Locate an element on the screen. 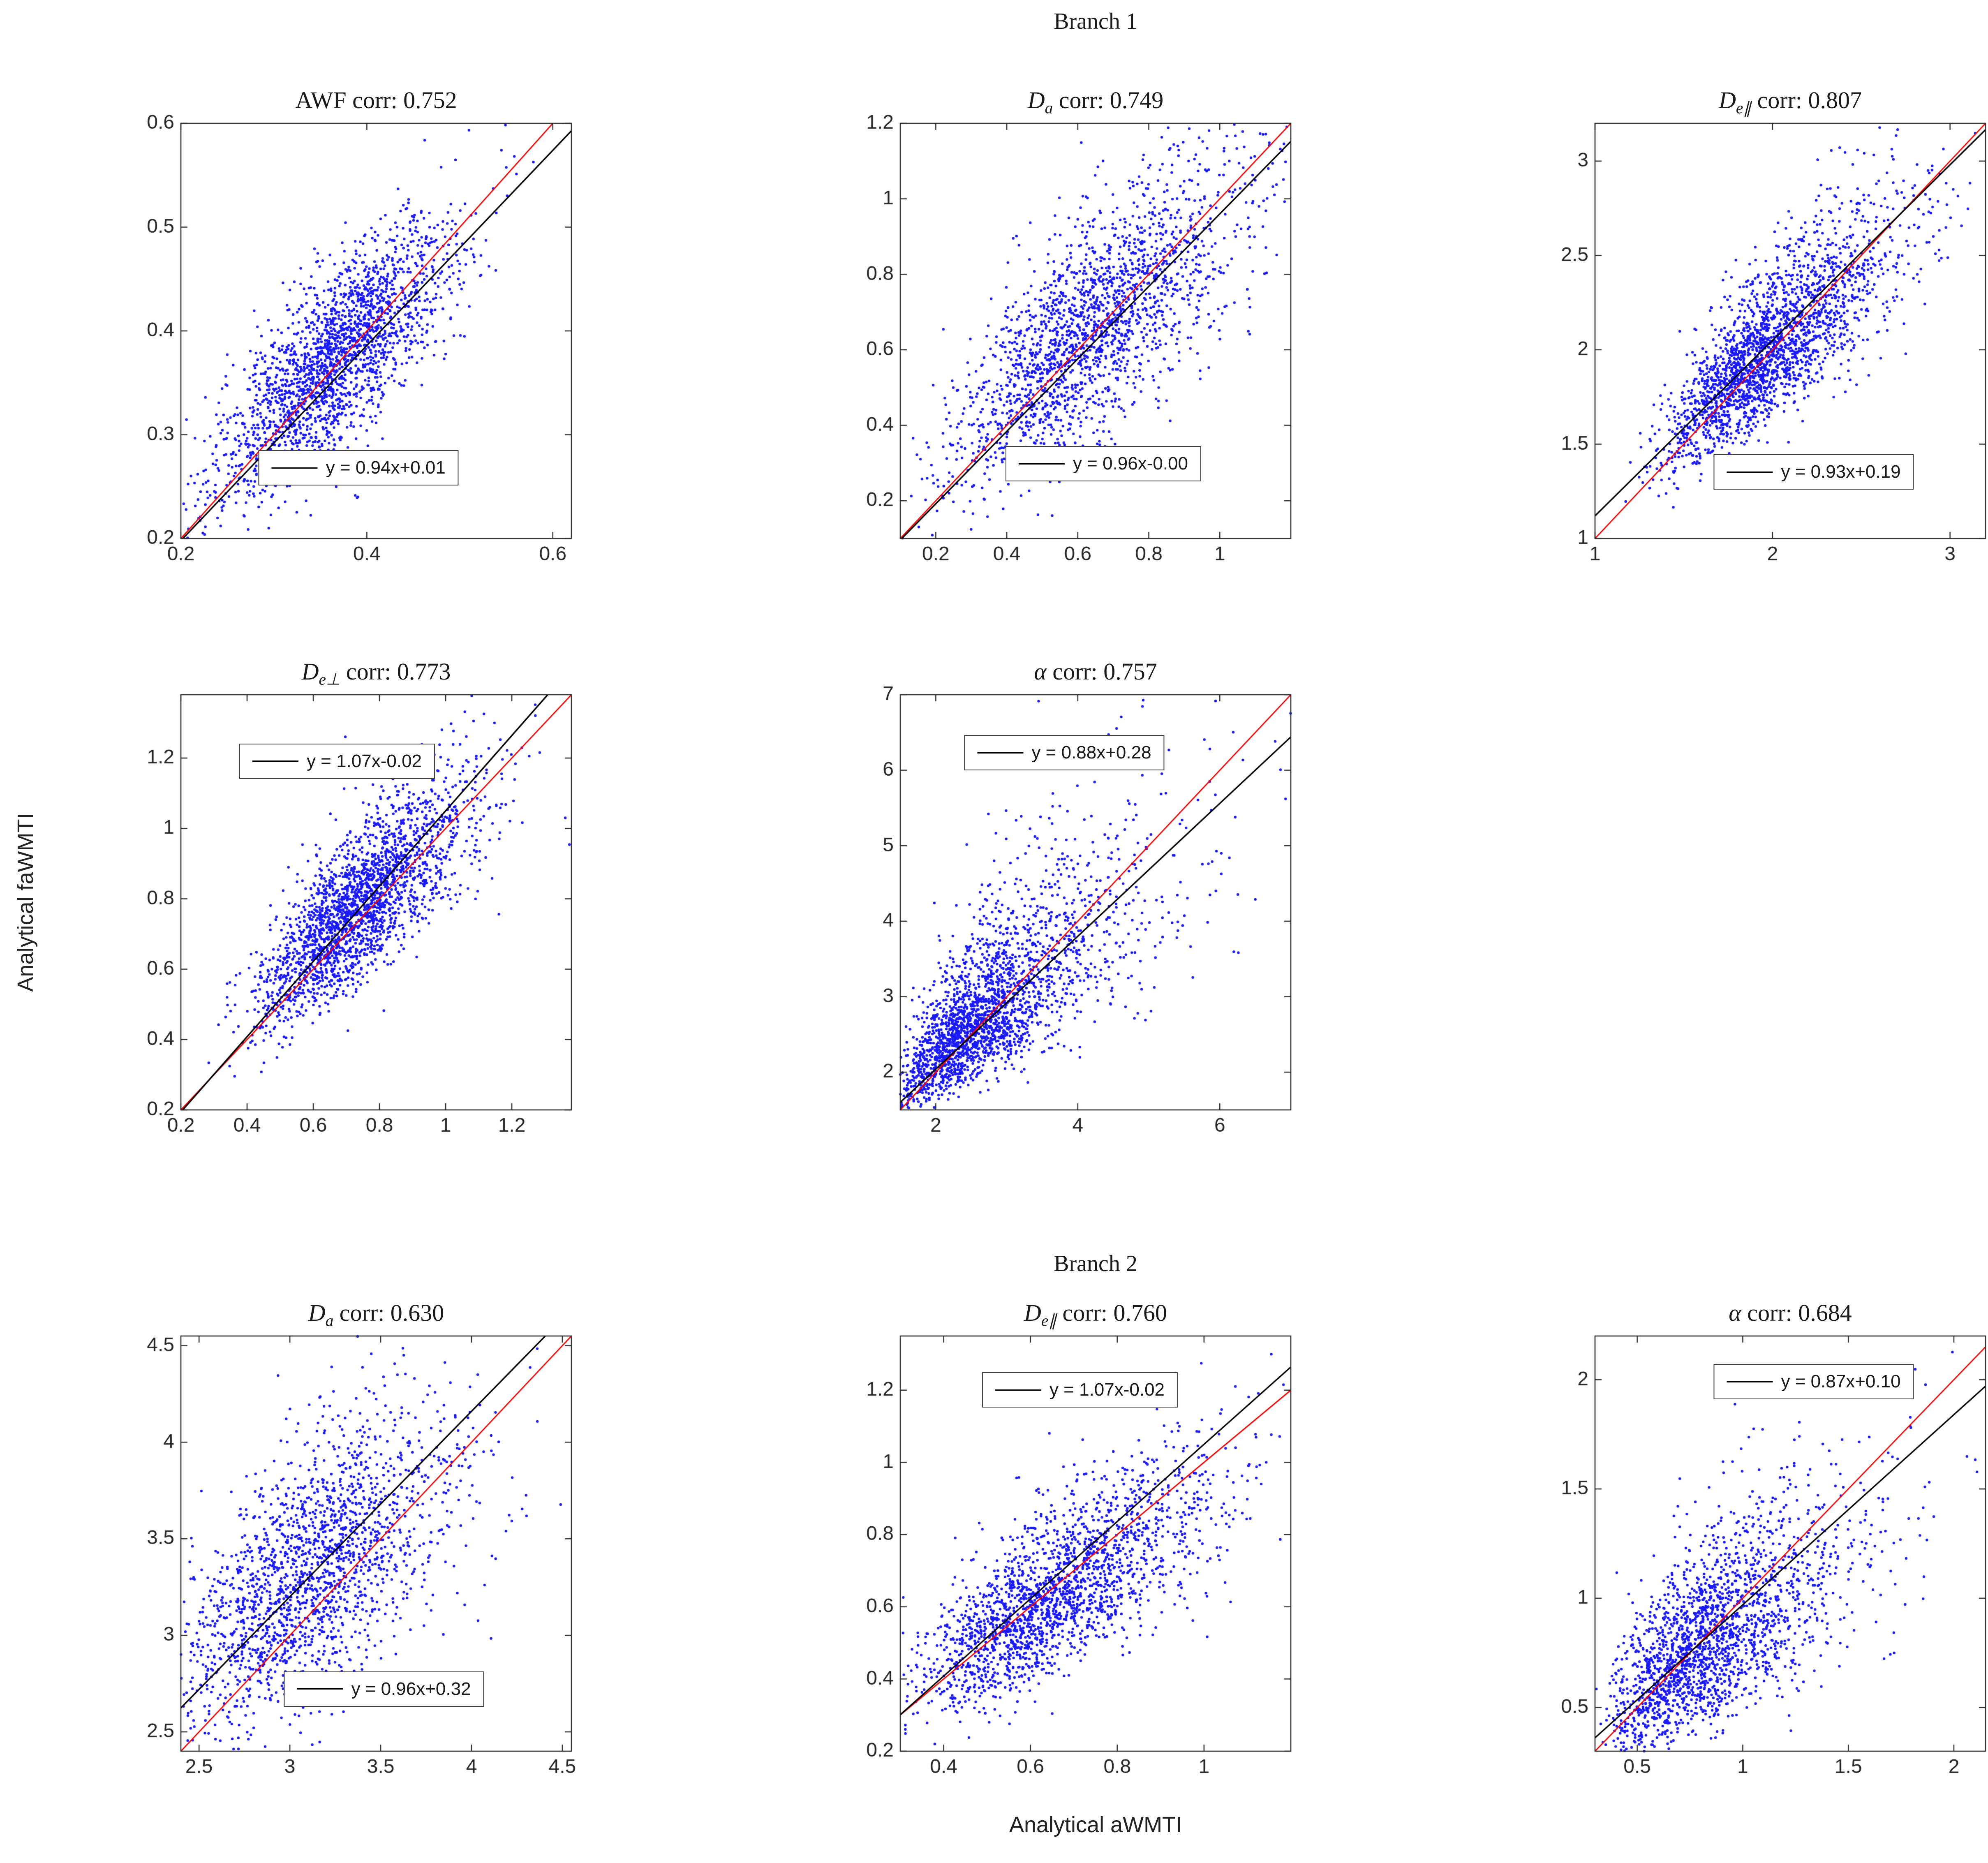 The height and width of the screenshot is (1863, 1988). fit-legend-deperp-b1: y = 1.07x-0.02 is located at coordinates (337, 761).